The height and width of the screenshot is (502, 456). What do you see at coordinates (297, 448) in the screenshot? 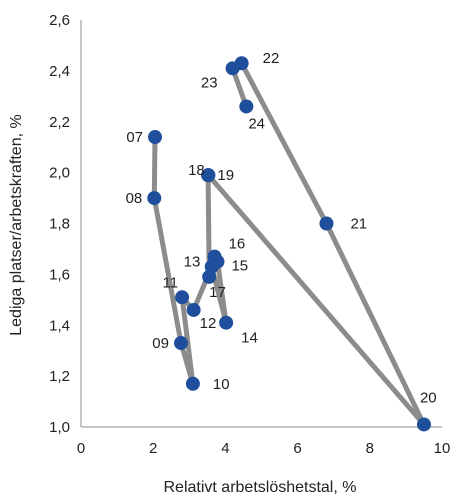
I see `x-tick-label: 6` at bounding box center [297, 448].